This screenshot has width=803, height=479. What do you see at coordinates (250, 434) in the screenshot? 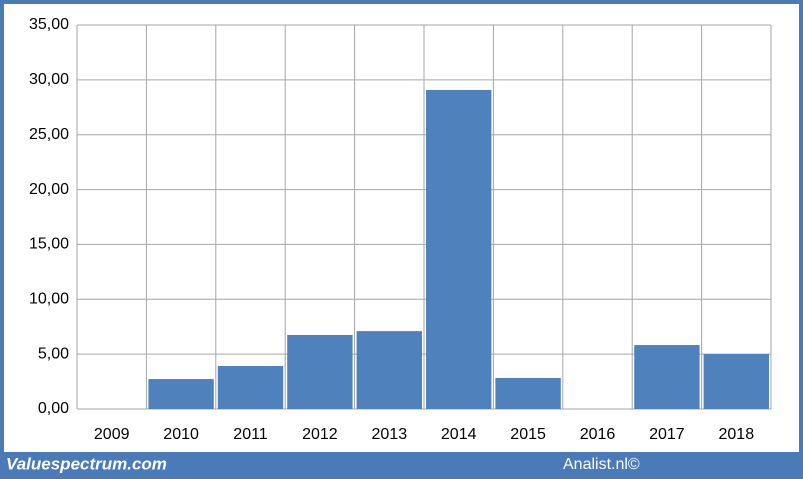
I see `x-tick-label: 2011` at bounding box center [250, 434].